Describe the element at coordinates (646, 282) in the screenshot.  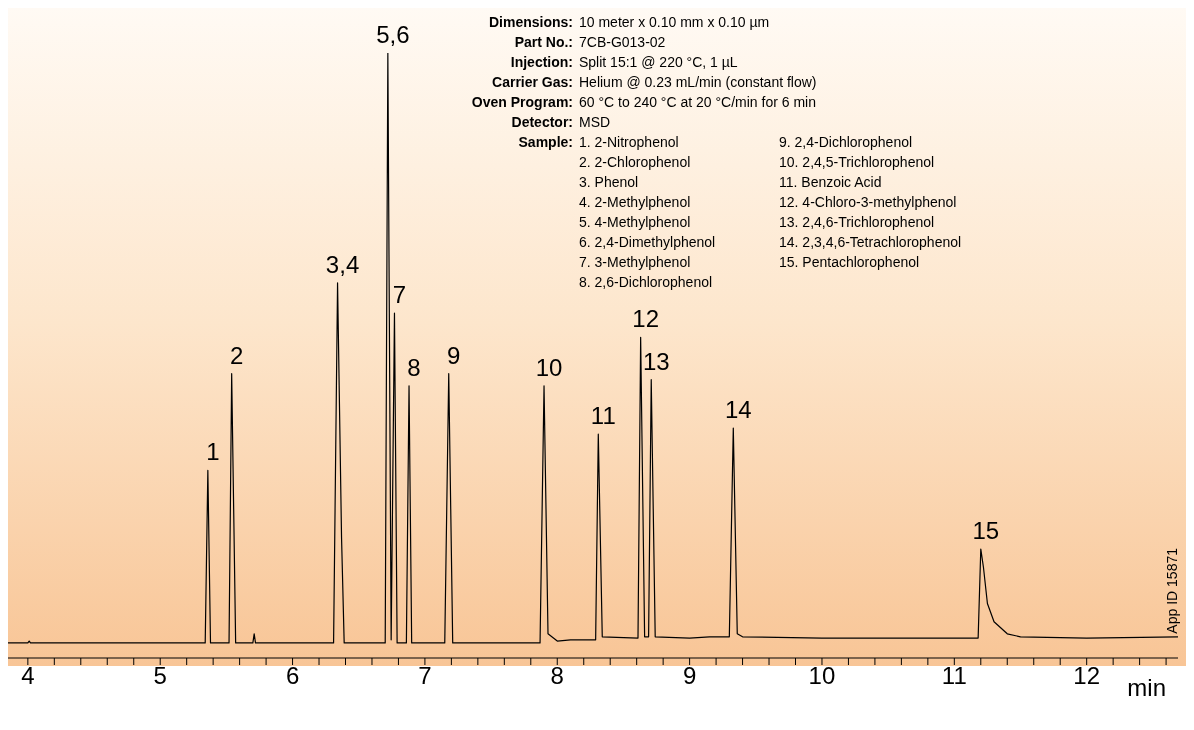
I see `annotation: 8. 2,6-Dichlorophenol` at that location.